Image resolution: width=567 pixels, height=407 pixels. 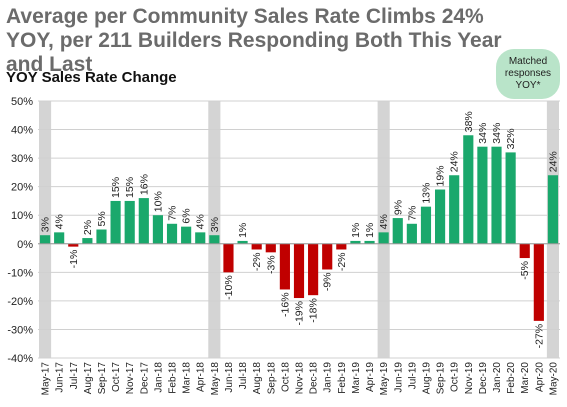 What do you see at coordinates (144, 378) in the screenshot?
I see `x-tick-label-dec-17: Dec-17` at bounding box center [144, 378].